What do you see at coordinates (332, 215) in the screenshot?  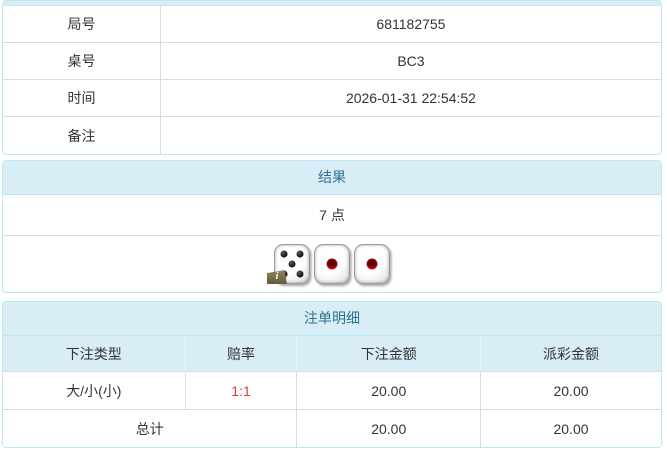 I see `result-points: 7 点` at bounding box center [332, 215].